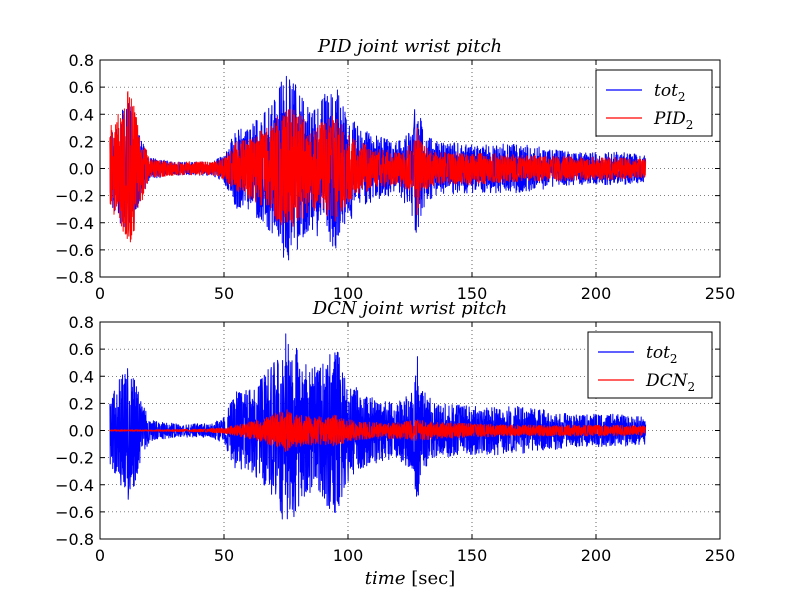  Describe the element at coordinates (410, 578) in the screenshot. I see `x-axis-label: time [sec]` at that location.